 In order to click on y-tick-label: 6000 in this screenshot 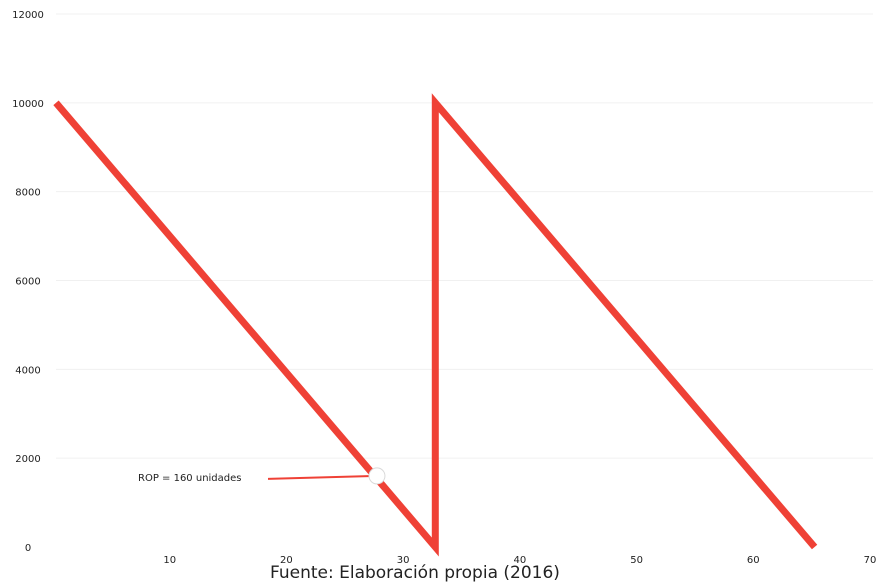, I will do `click(27, 282)`.